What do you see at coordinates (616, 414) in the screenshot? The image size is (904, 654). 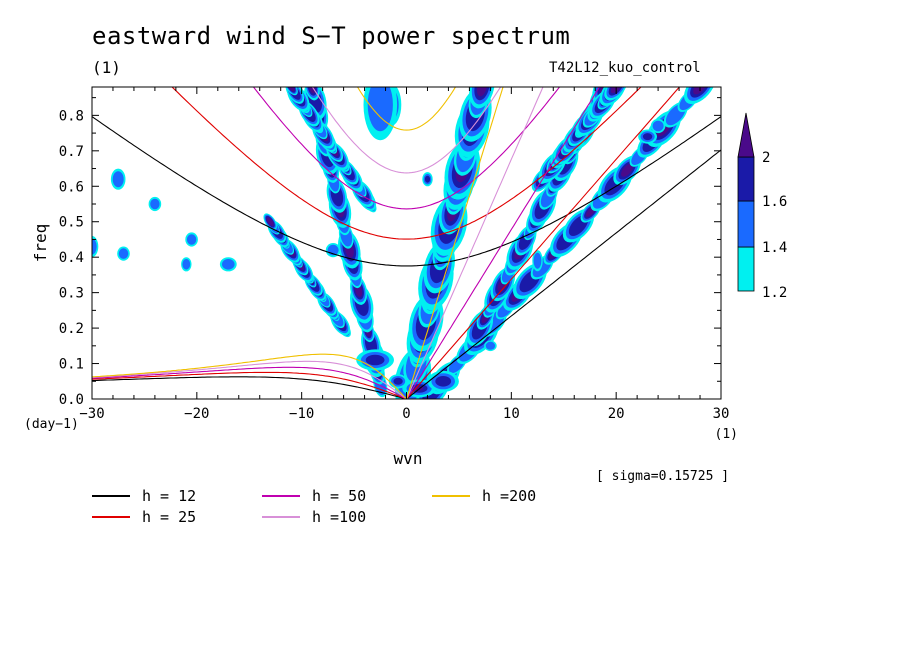 I see `x-tick-label: 20` at bounding box center [616, 414].